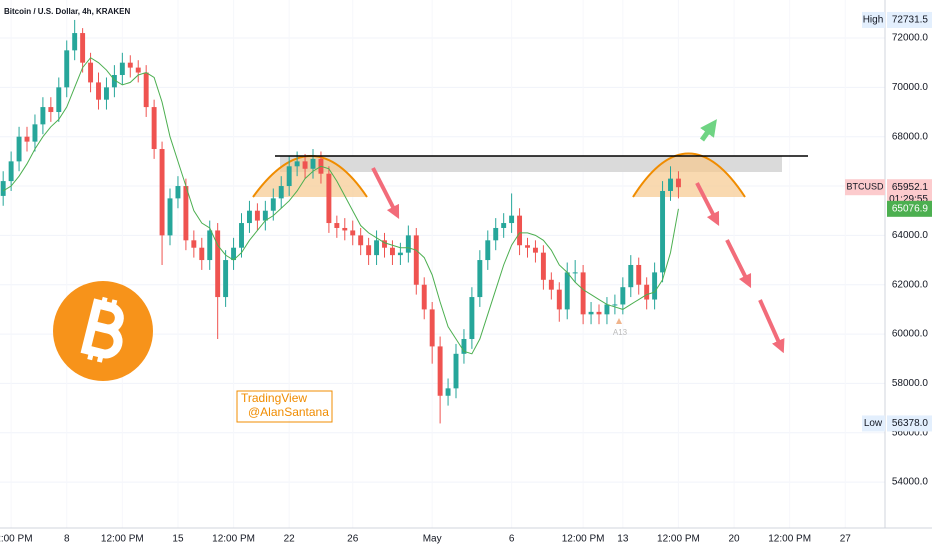 This screenshot has width=932, height=550. What do you see at coordinates (865, 187) in the screenshot?
I see `symbol-bg` at bounding box center [865, 187].